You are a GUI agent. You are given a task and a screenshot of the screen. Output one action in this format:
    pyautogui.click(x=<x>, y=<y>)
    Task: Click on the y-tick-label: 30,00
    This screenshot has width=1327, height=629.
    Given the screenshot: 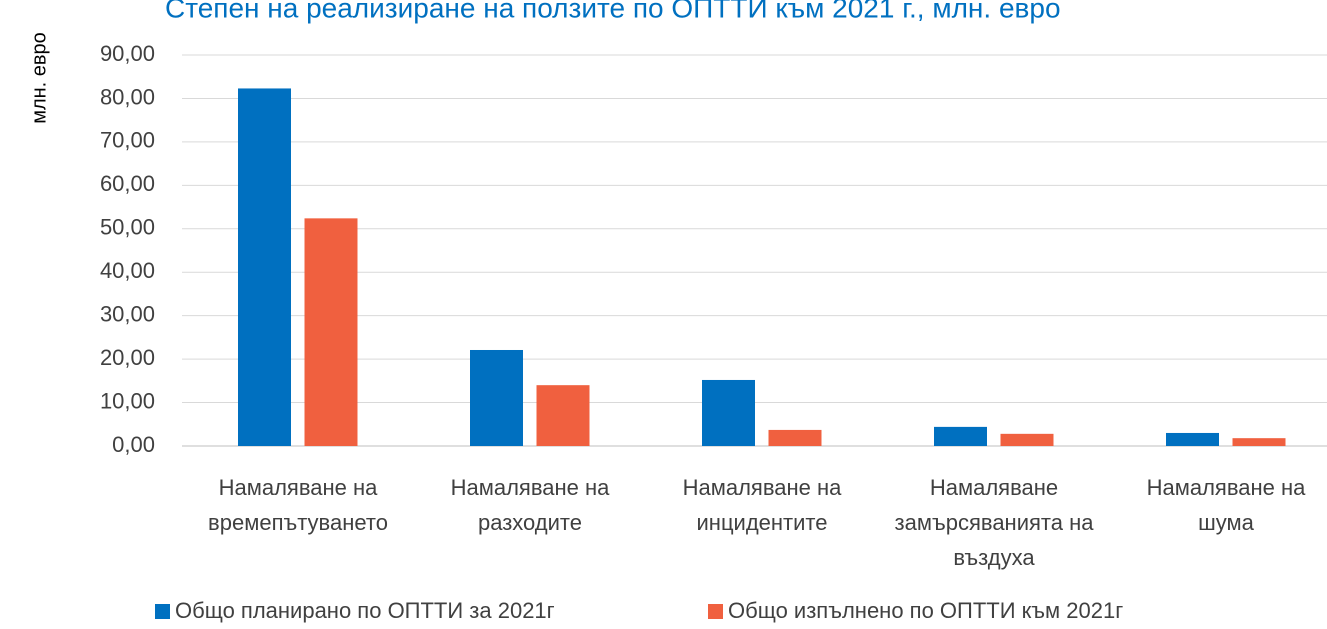 What is the action you would take?
    pyautogui.click(x=127, y=313)
    